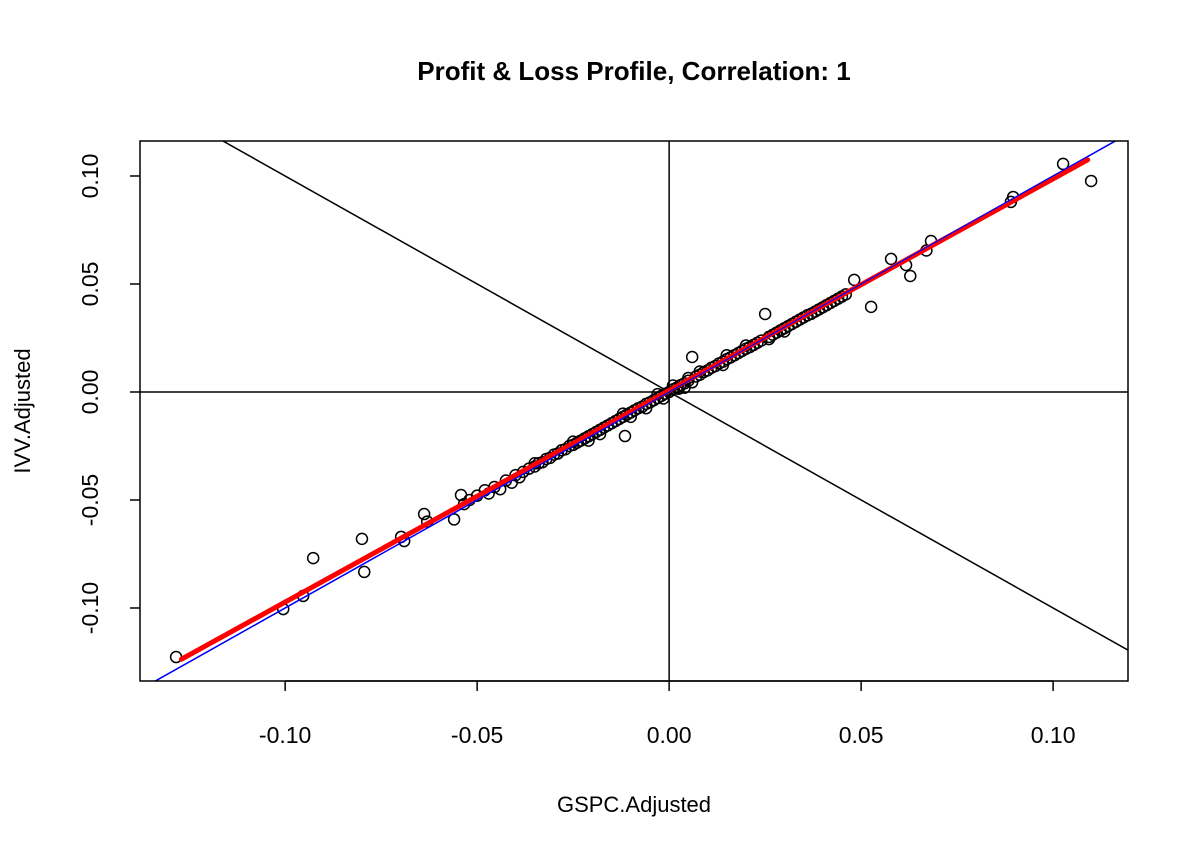 This screenshot has width=1200, height=862. What do you see at coordinates (285, 735) in the screenshot?
I see `x-tick-label: -0.10` at bounding box center [285, 735].